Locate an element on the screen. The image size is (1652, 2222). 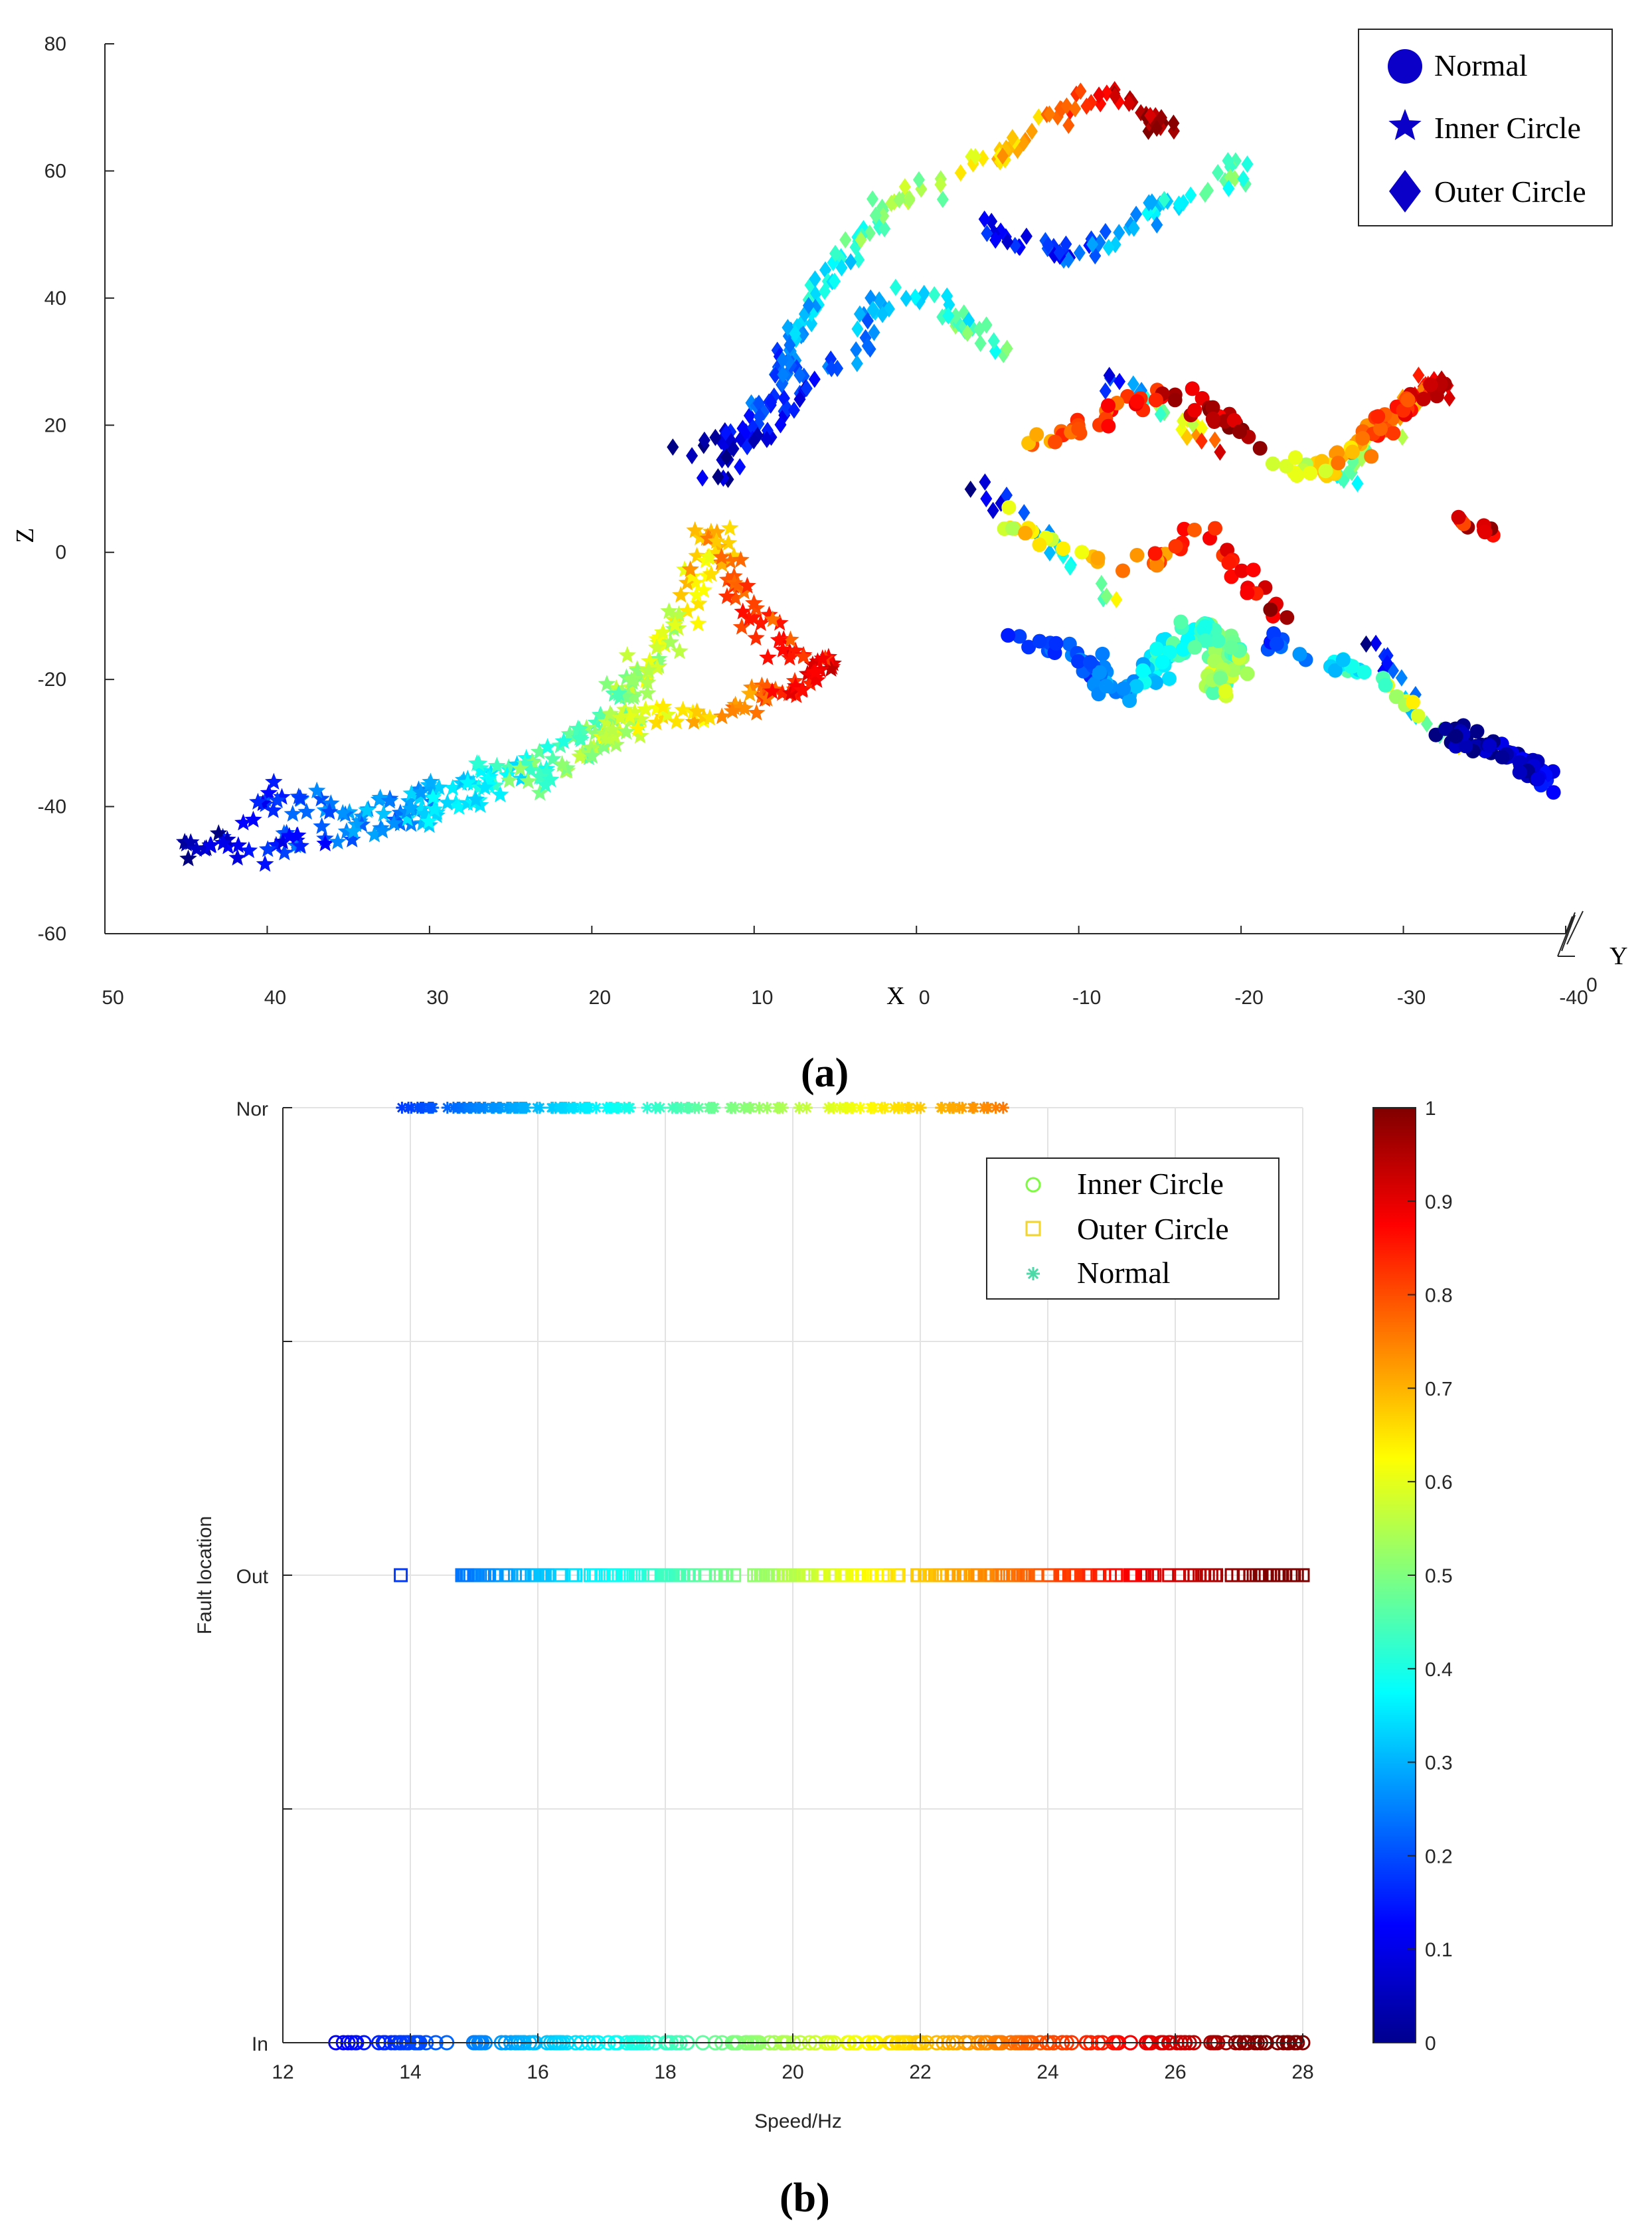
x-tick-label: 10 is located at coordinates (762, 998).